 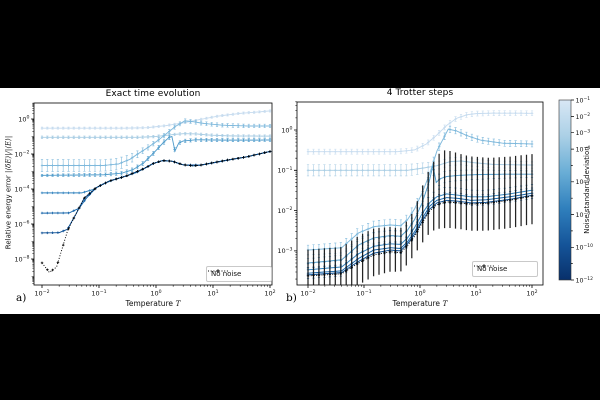 What do you see at coordinates (585, 247) in the screenshot?
I see `svg-text: 10⁻¹⁰` at bounding box center [585, 247].